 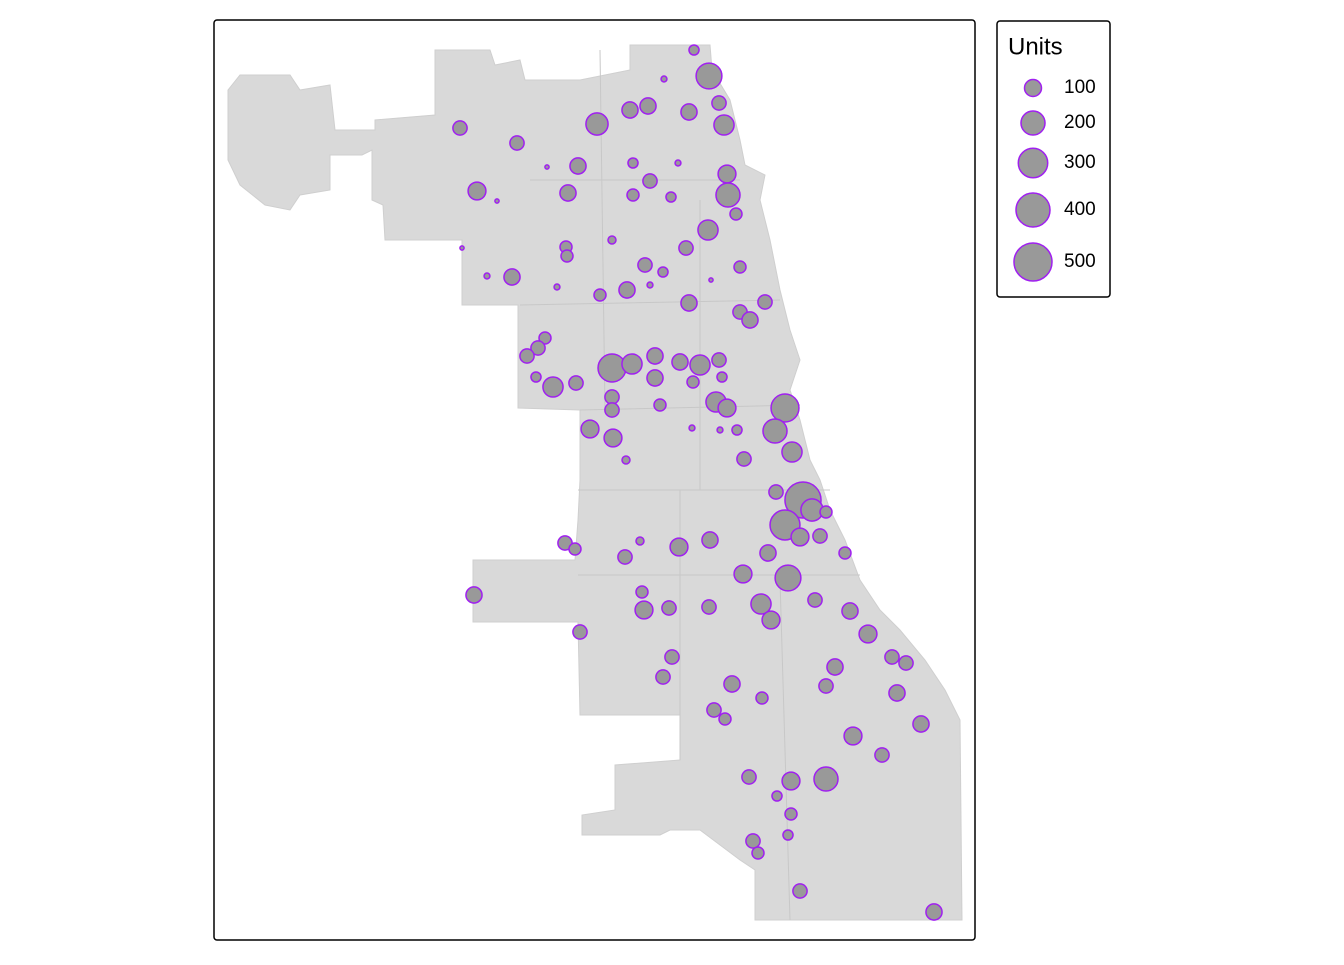 What do you see at coordinates (1080, 87) in the screenshot?
I see `legend-label: 100` at bounding box center [1080, 87].